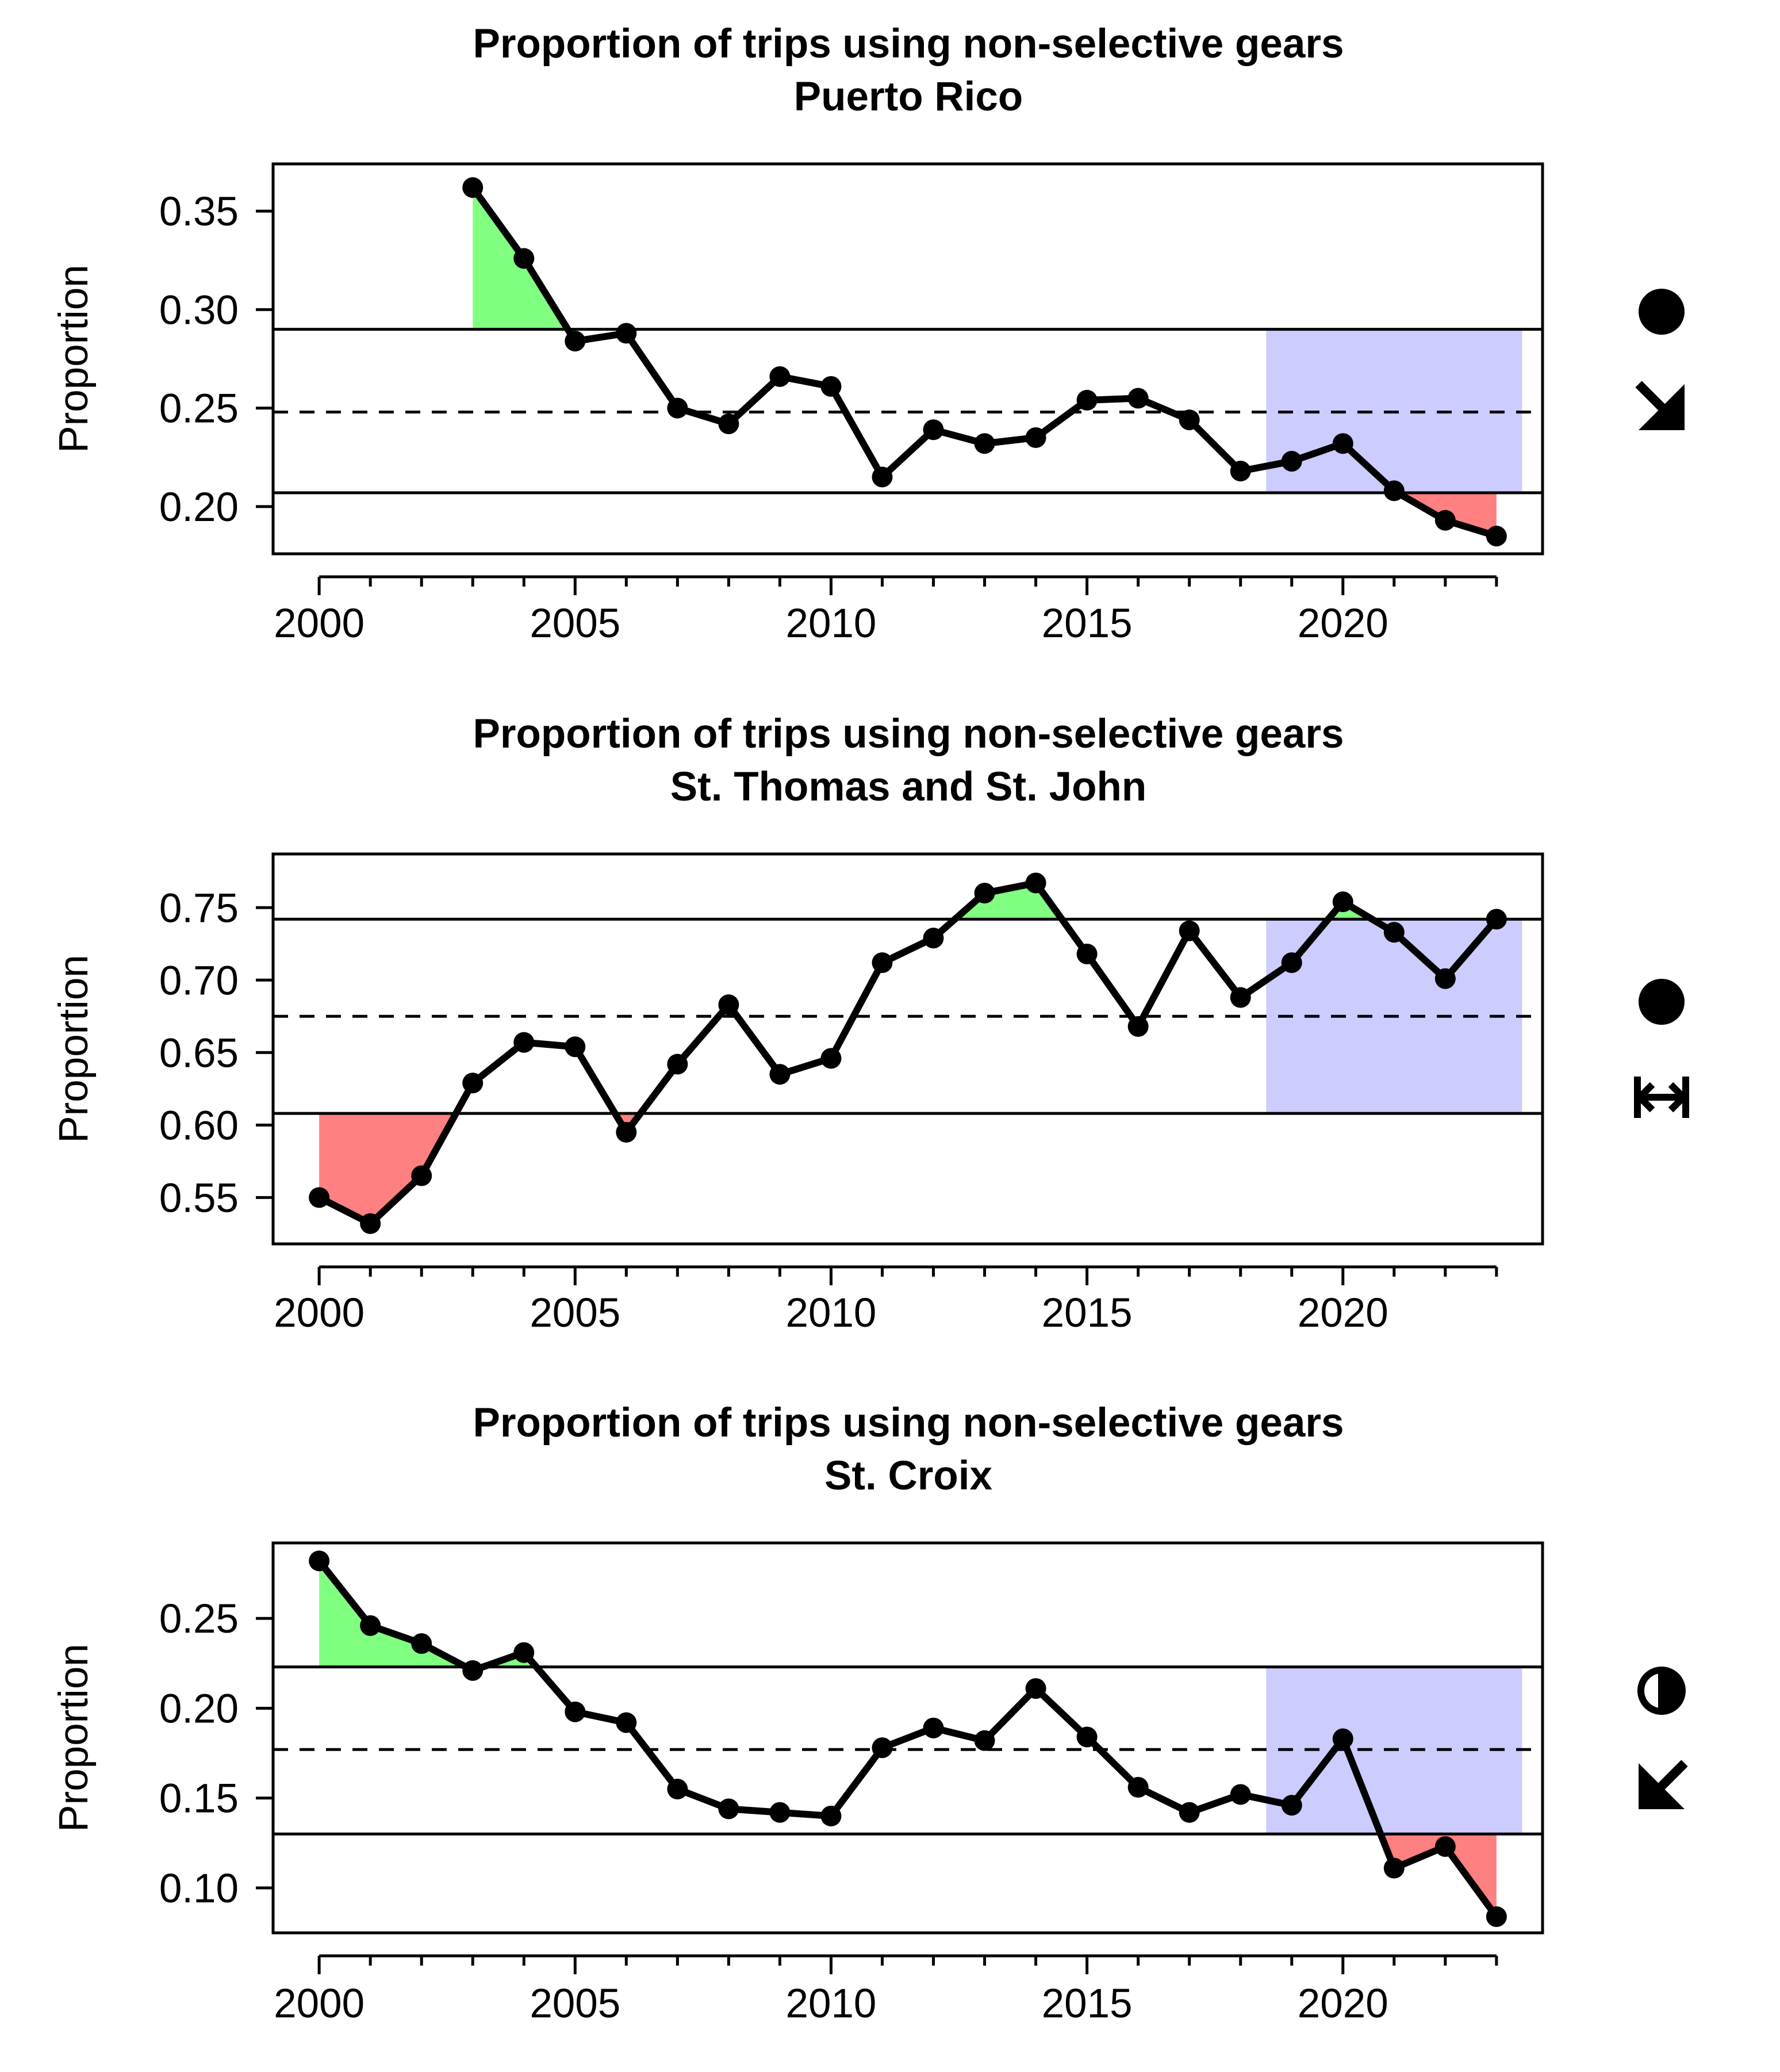 The height and width of the screenshot is (2072, 1780). What do you see at coordinates (199, 212) in the screenshot?
I see `y-tick-label: 0.35` at bounding box center [199, 212].